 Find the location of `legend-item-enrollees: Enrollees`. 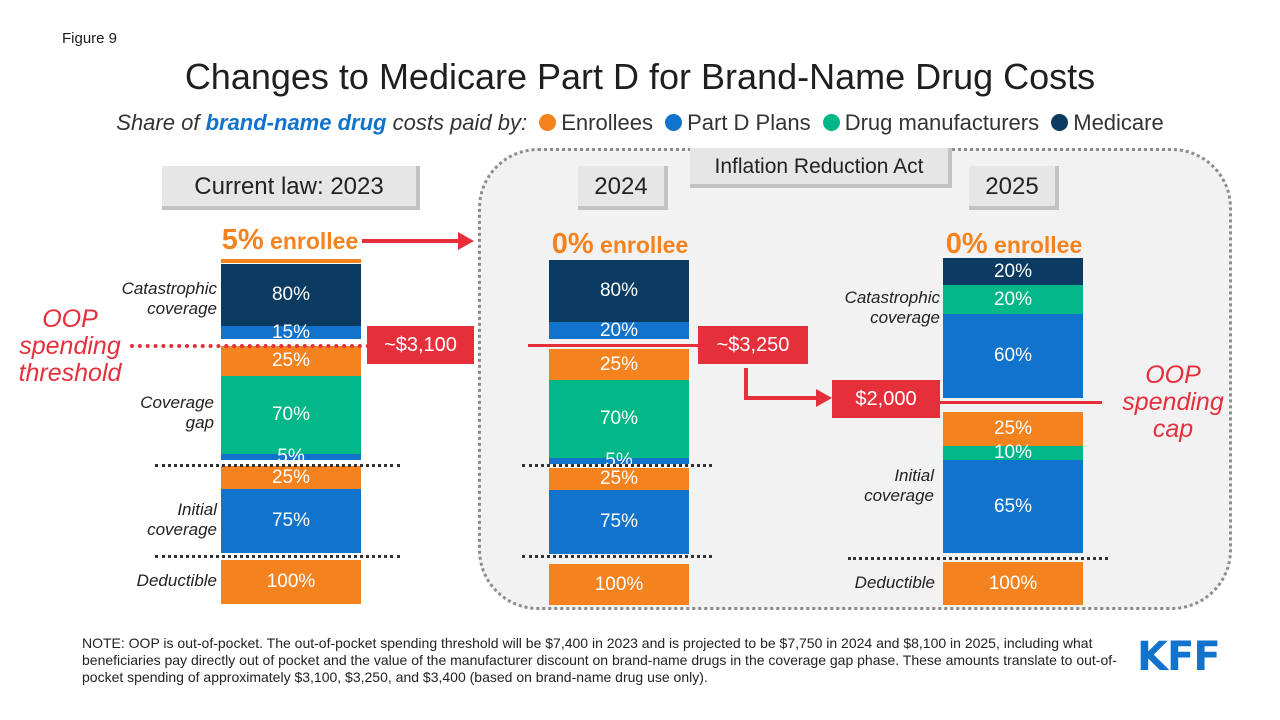

legend-item-enrollees: Enrollees is located at coordinates (596, 122).